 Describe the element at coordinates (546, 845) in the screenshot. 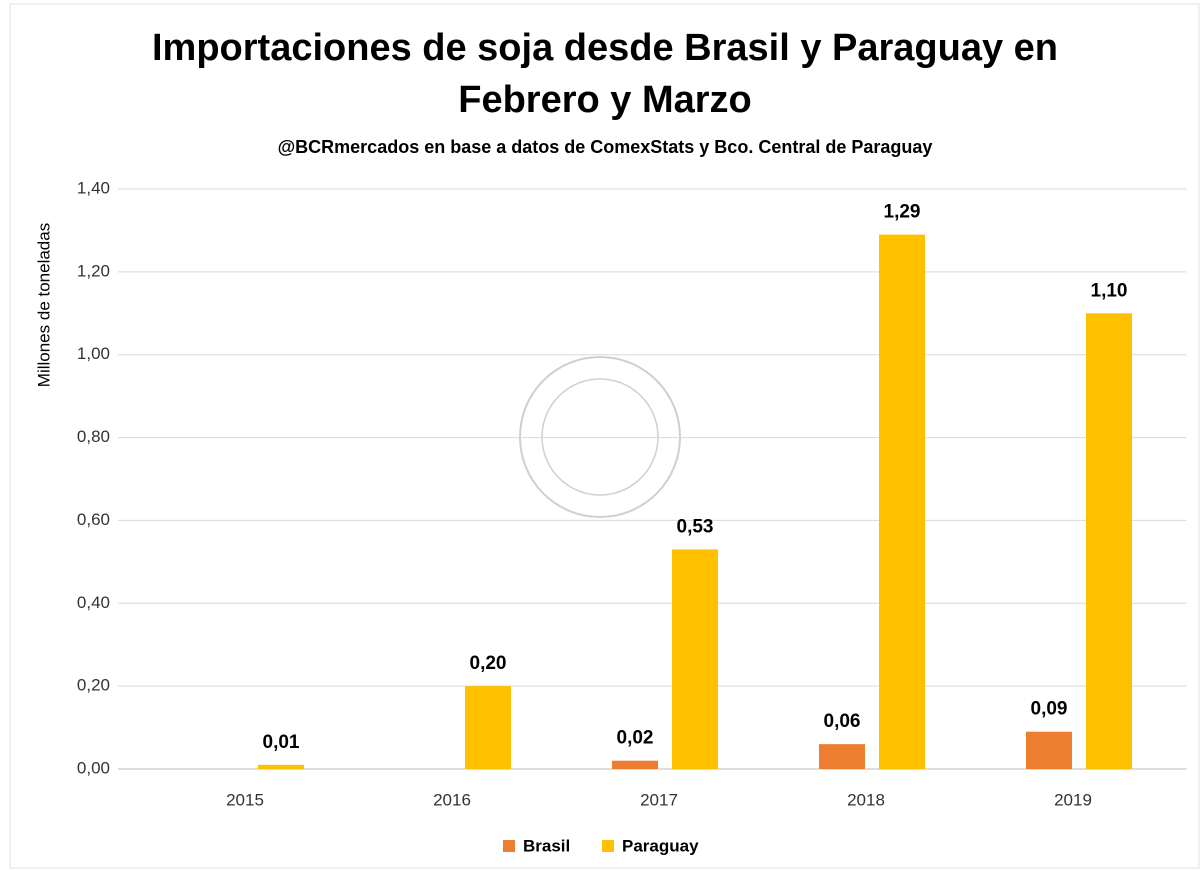

I see `legend-label: Brasil` at that location.